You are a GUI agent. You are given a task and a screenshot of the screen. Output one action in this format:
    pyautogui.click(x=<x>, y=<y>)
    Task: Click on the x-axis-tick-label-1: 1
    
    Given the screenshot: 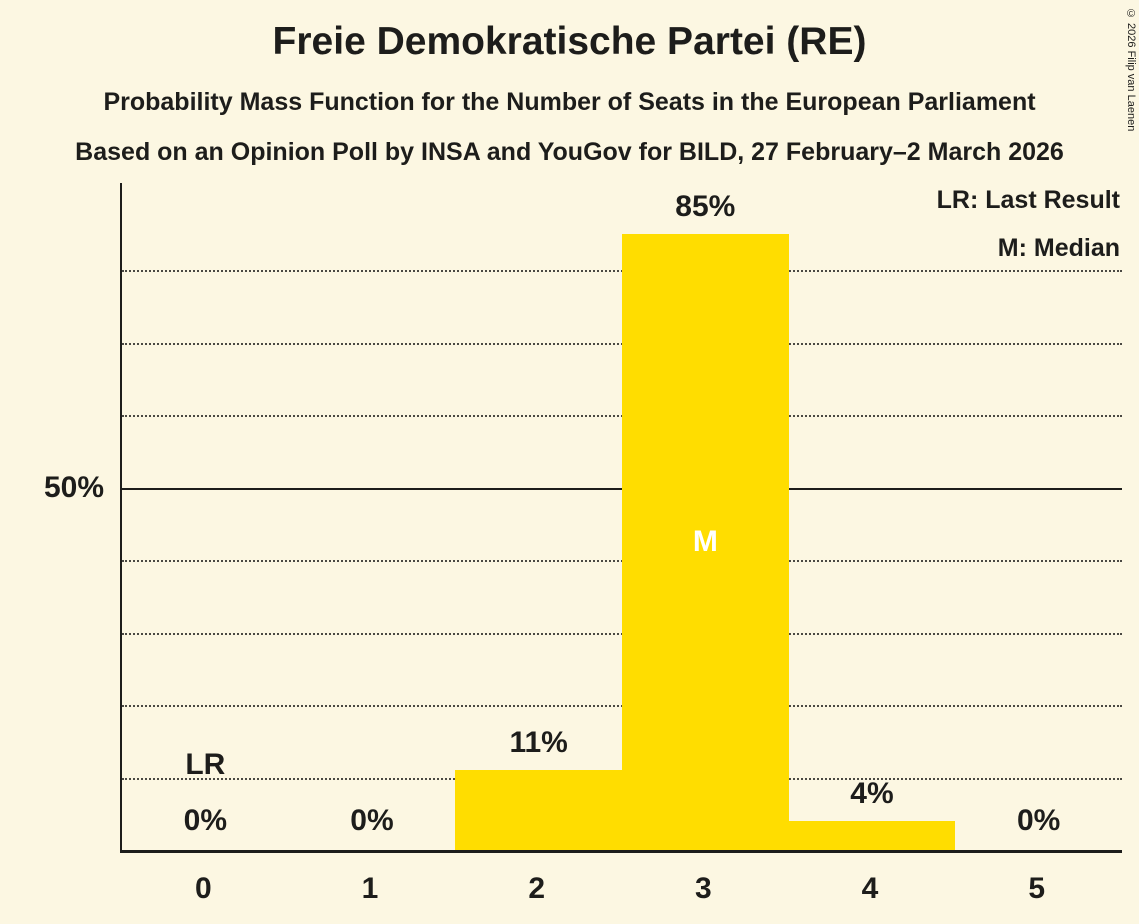 What is the action you would take?
    pyautogui.click(x=370, y=888)
    